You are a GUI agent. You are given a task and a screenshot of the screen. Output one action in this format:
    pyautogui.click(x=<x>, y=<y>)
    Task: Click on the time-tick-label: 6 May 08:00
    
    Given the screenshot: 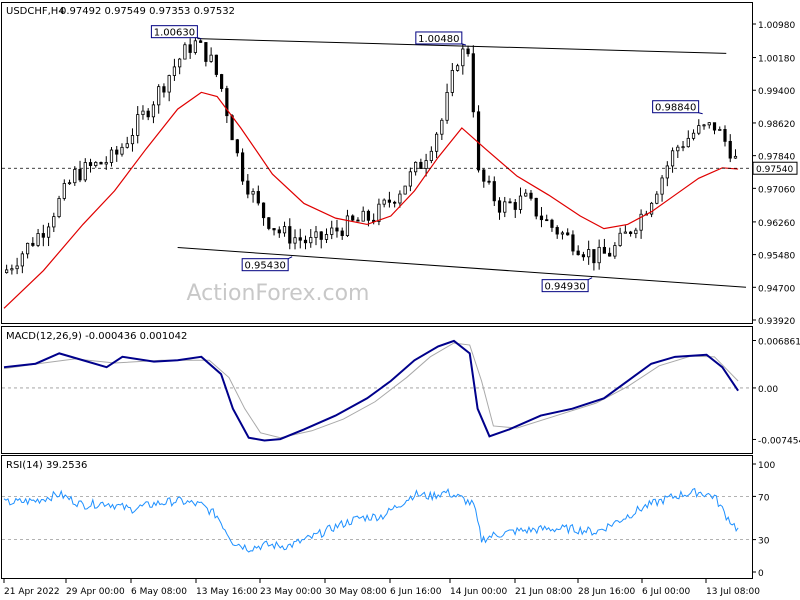 What is the action you would take?
    pyautogui.click(x=159, y=592)
    